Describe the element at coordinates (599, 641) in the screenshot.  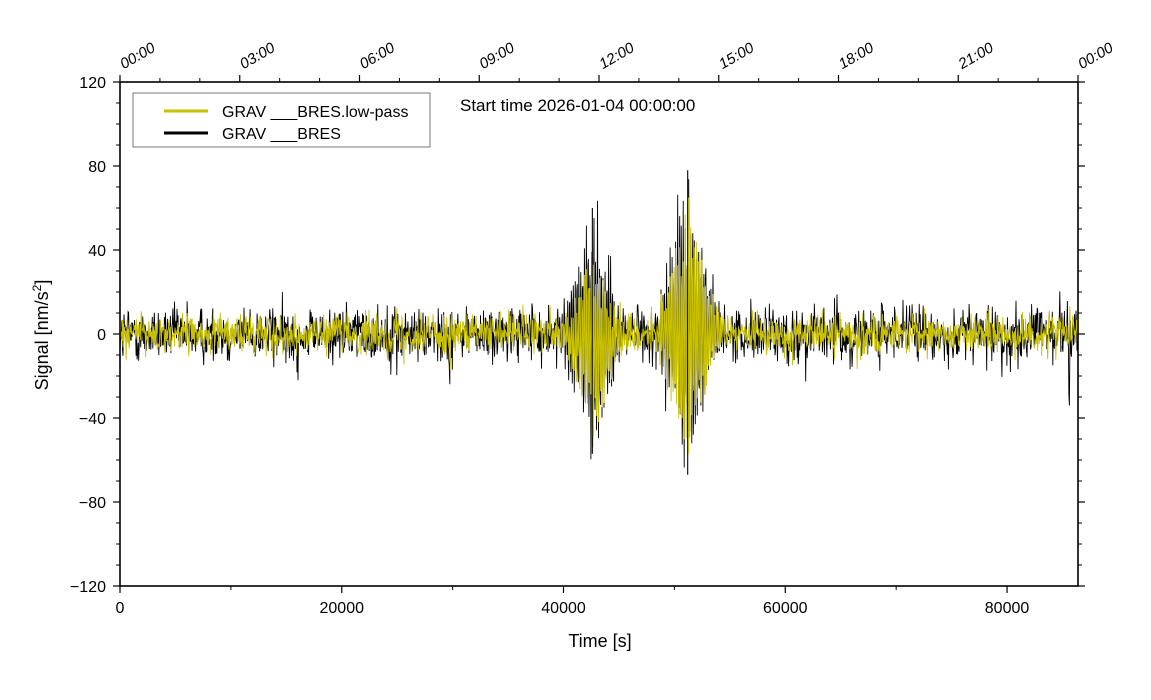
I see `x-axis-label: Time [s]` at that location.